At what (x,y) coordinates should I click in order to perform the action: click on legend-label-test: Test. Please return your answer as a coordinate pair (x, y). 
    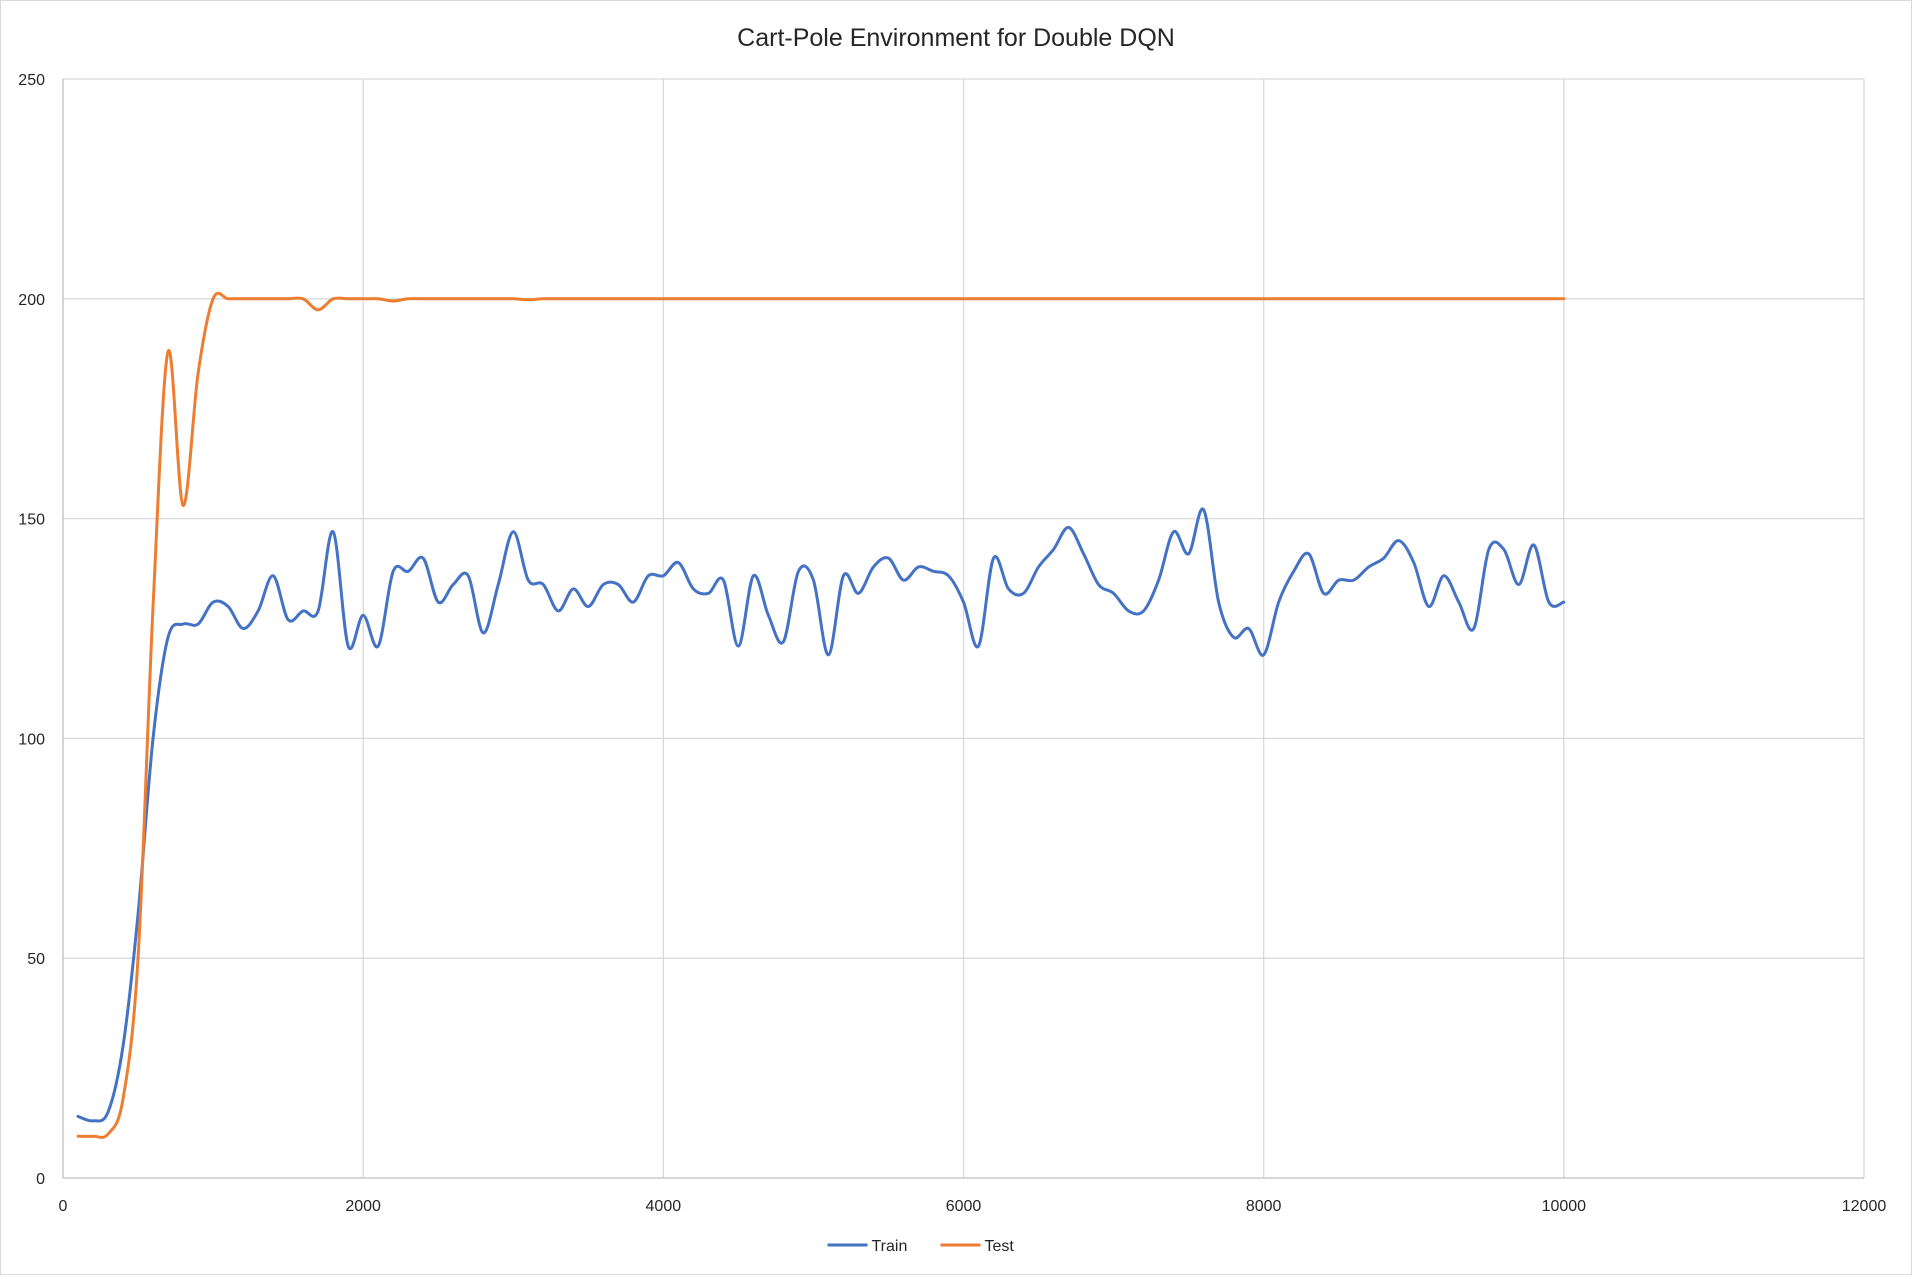
    Looking at the image, I should click on (1000, 1246).